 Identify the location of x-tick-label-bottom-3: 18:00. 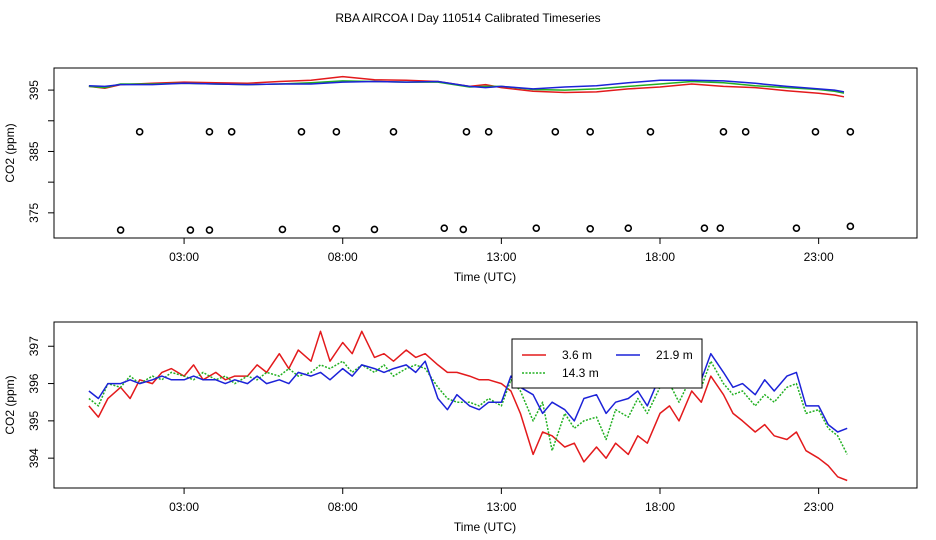
(660, 507).